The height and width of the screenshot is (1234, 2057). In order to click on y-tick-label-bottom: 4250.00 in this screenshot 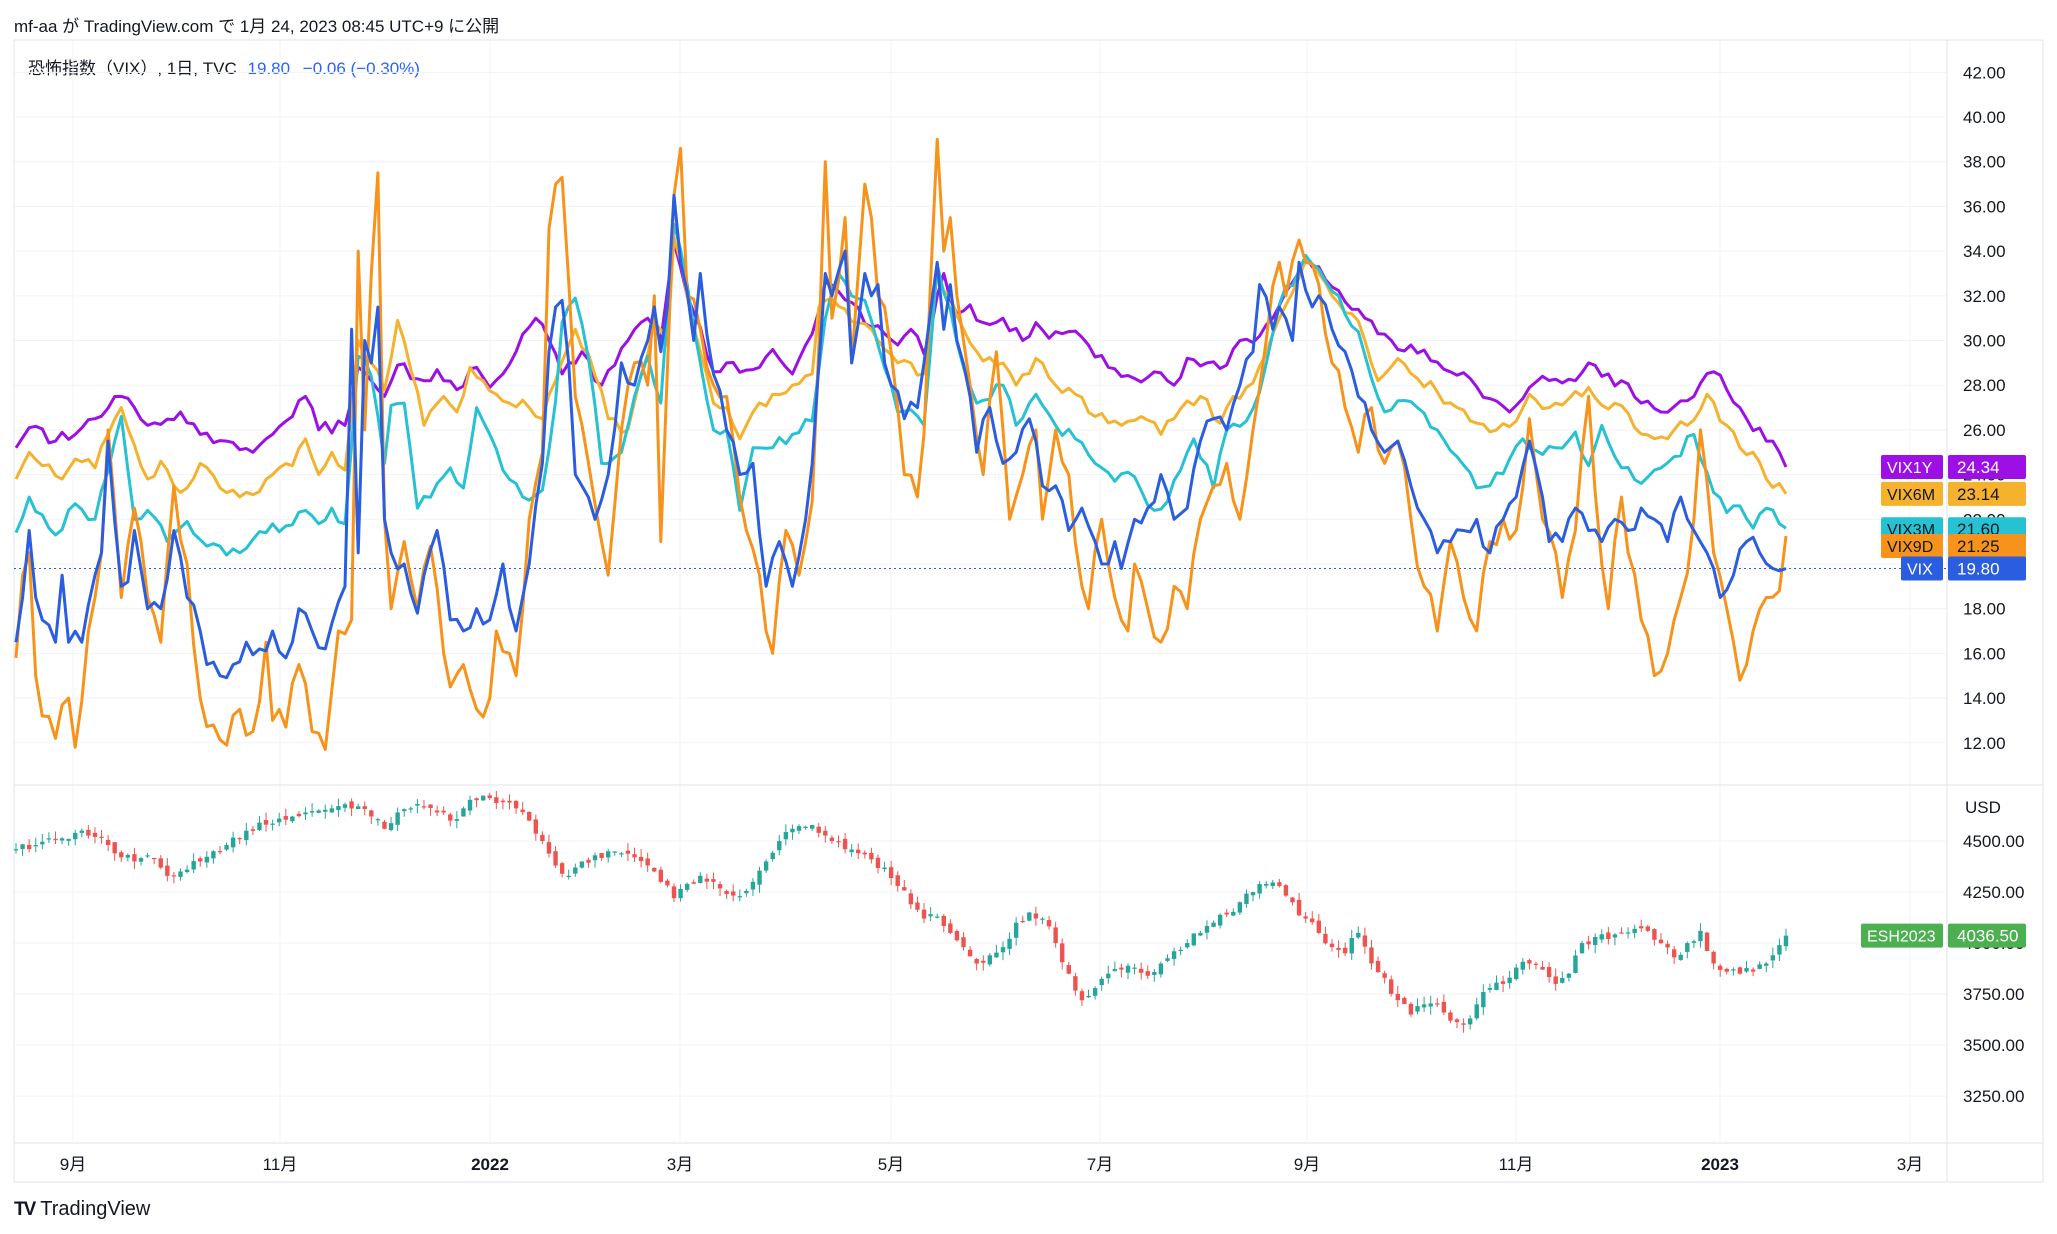, I will do `click(1993, 892)`.